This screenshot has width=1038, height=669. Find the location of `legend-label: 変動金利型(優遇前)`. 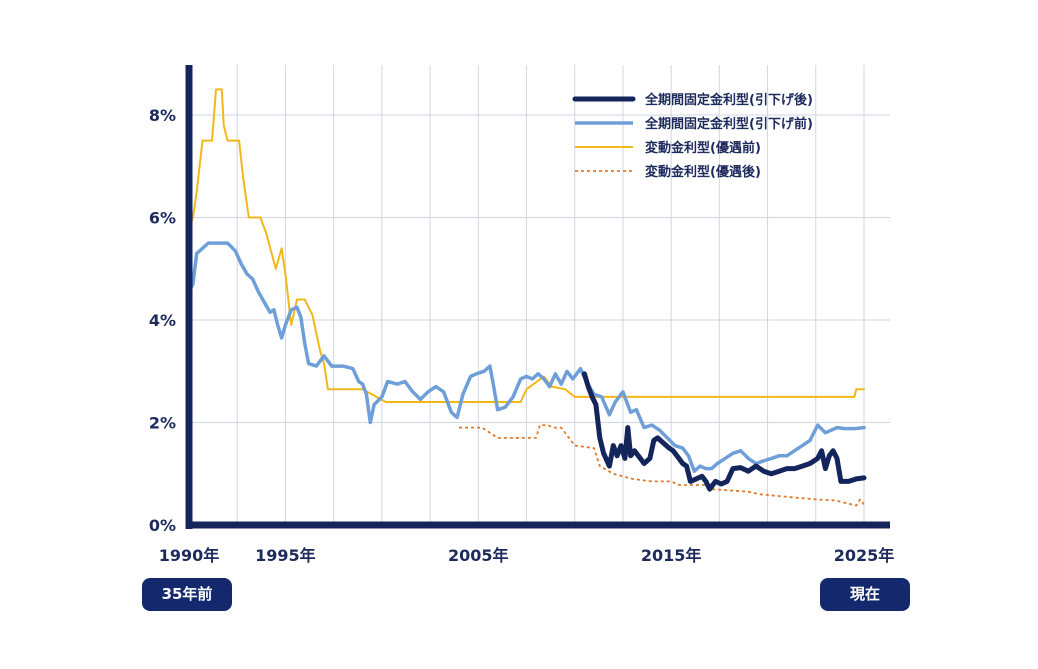

legend-label: 変動金利型(優遇前) is located at coordinates (703, 148).